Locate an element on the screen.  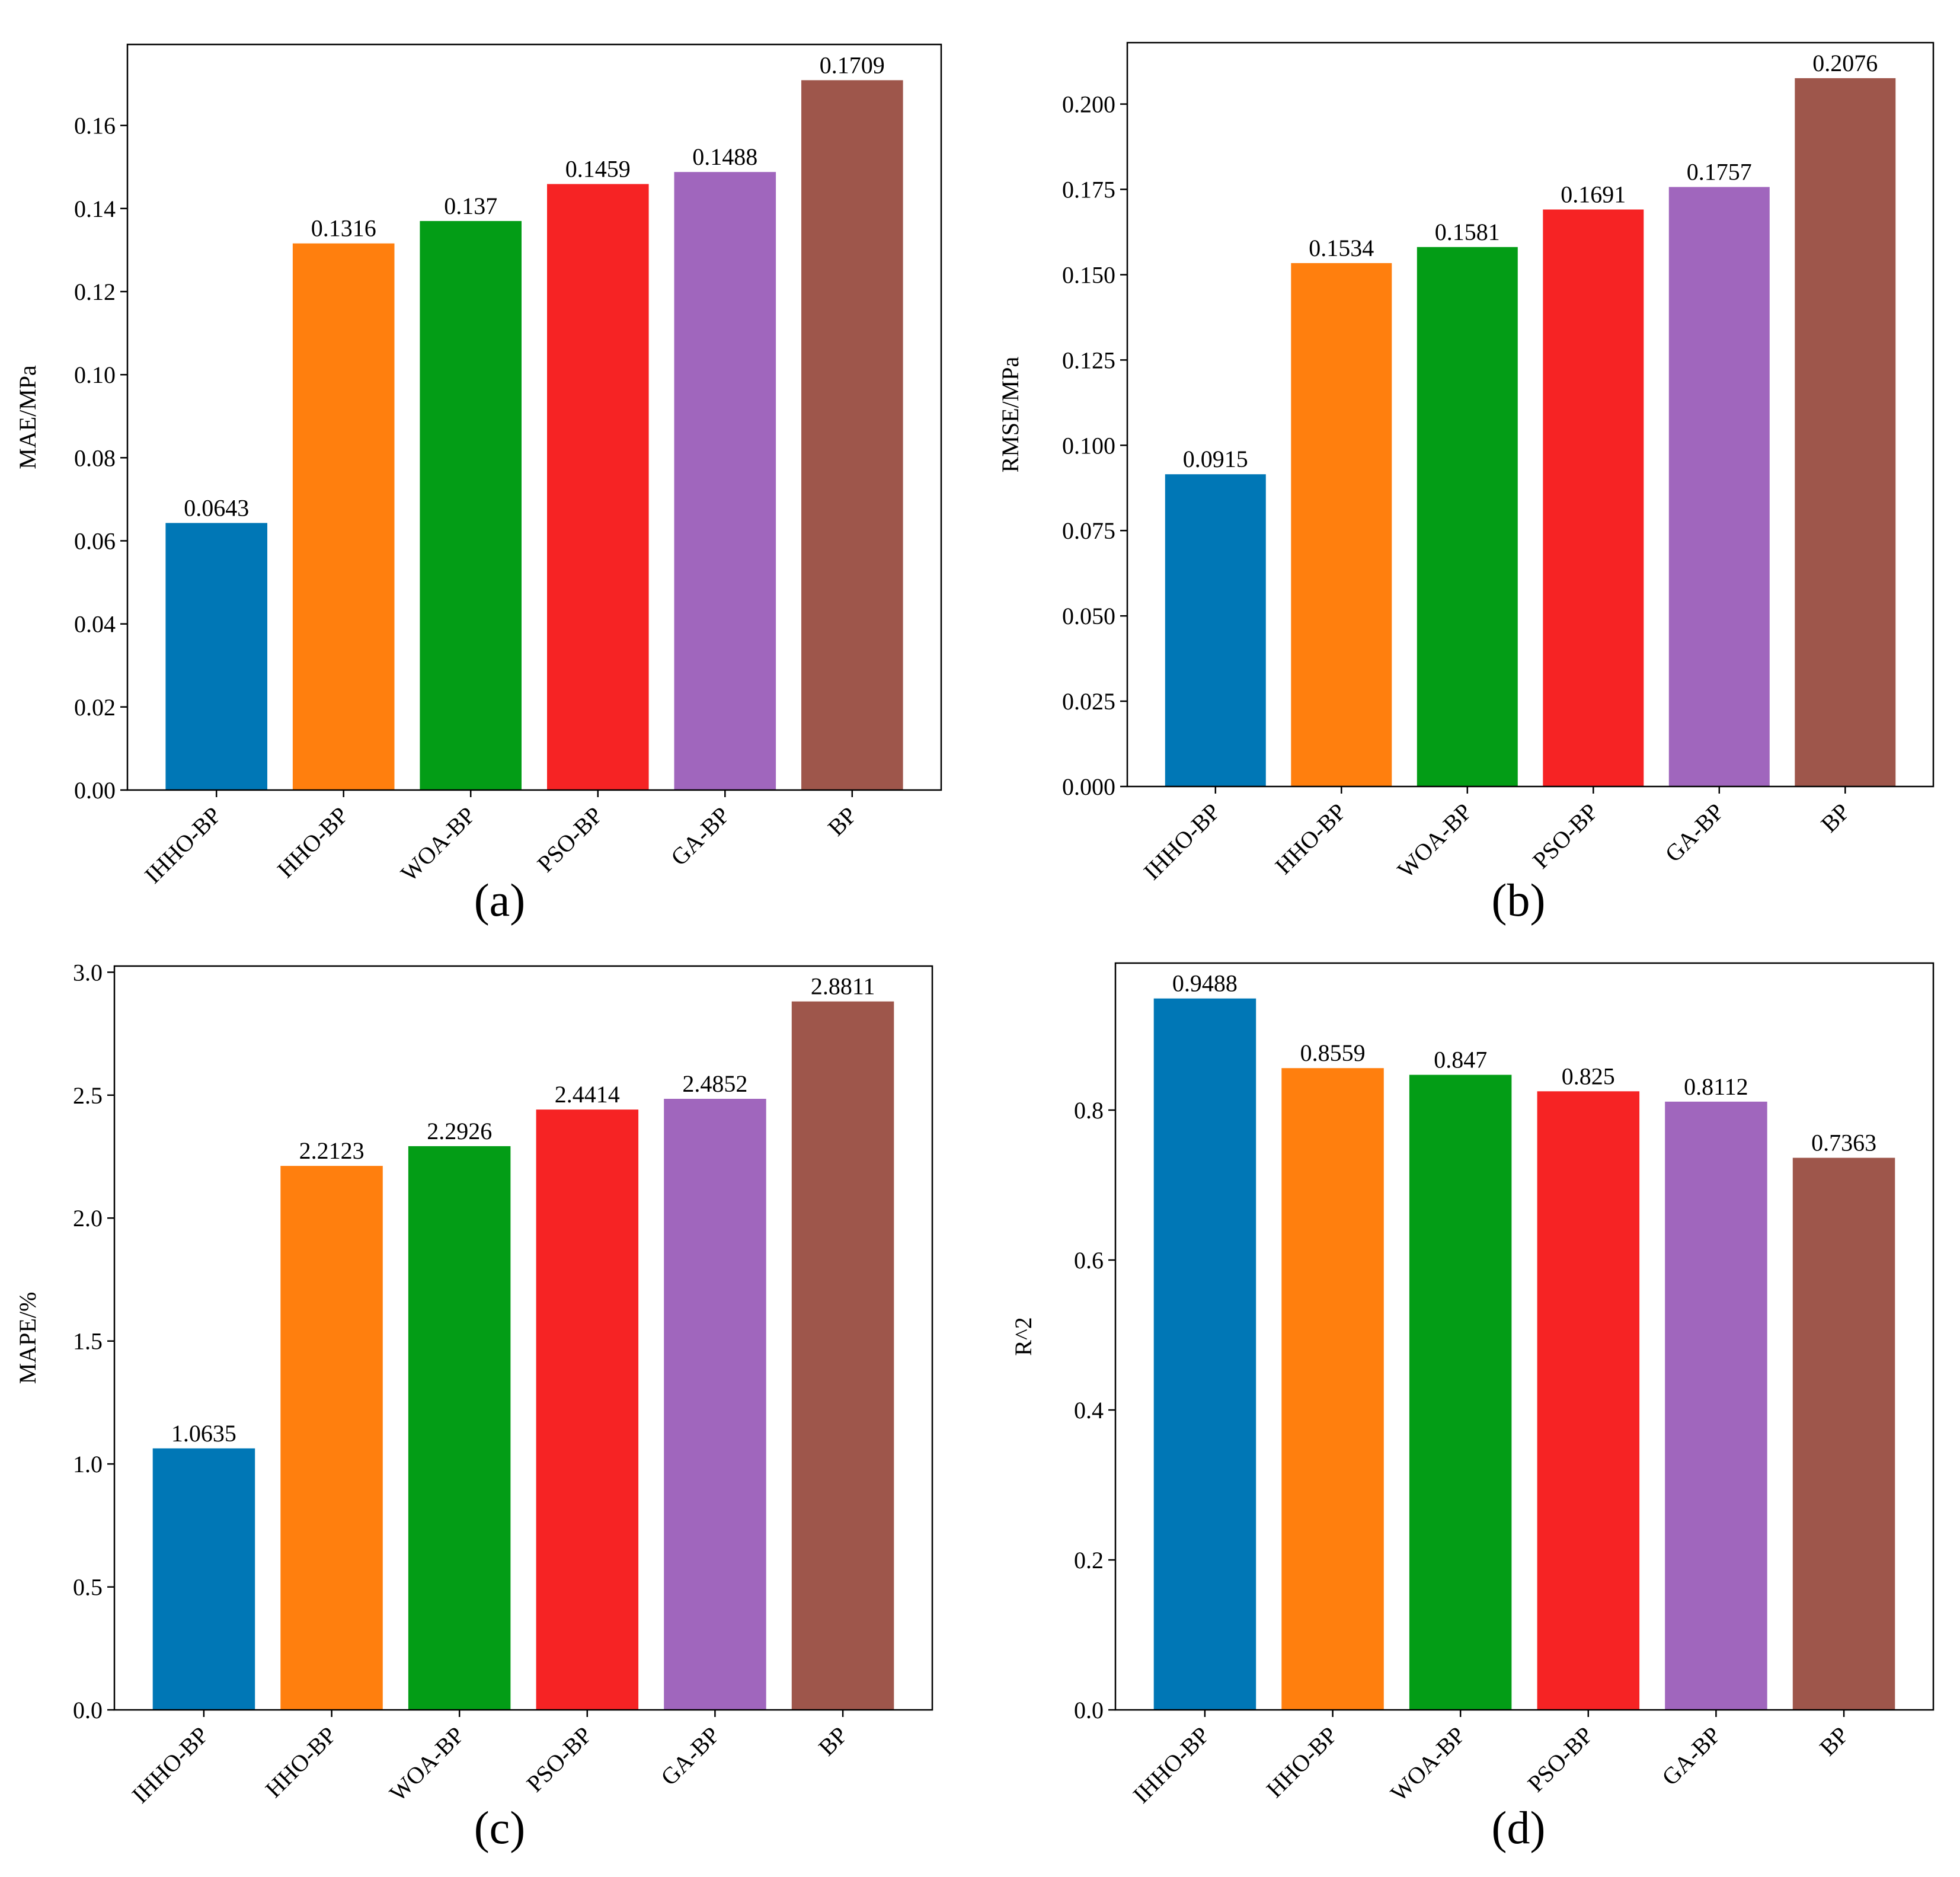
value-label: 0.8559 is located at coordinates (1333, 1053).